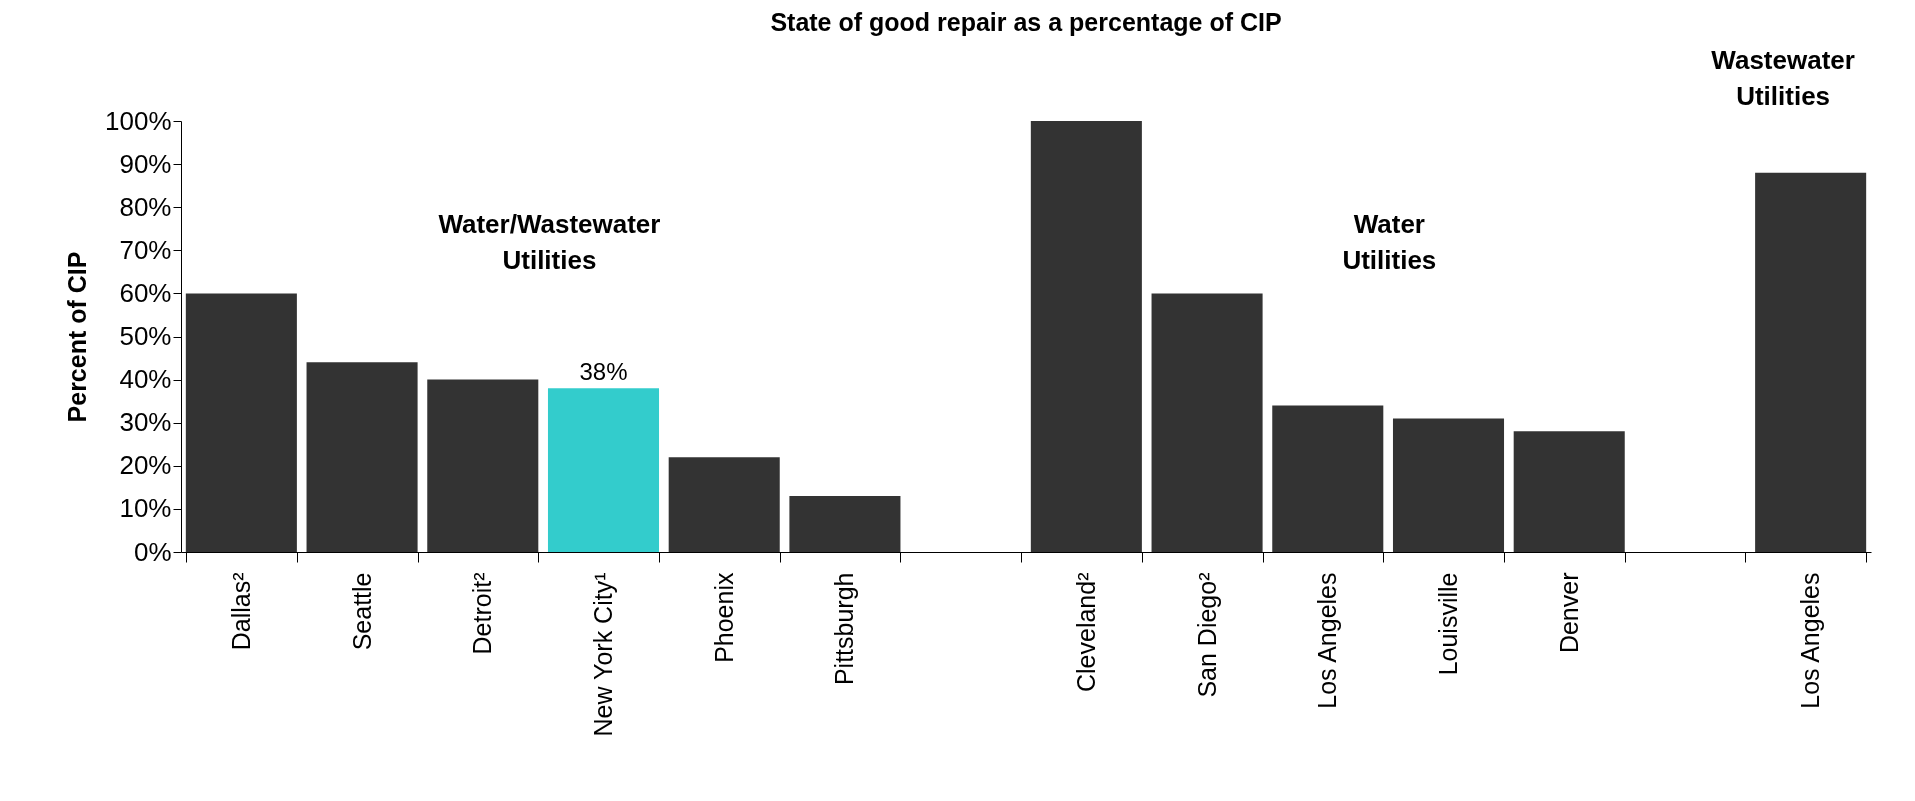 This screenshot has width=1915, height=801. Describe the element at coordinates (145, 163) in the screenshot. I see `y-tick-label: 90%` at that location.